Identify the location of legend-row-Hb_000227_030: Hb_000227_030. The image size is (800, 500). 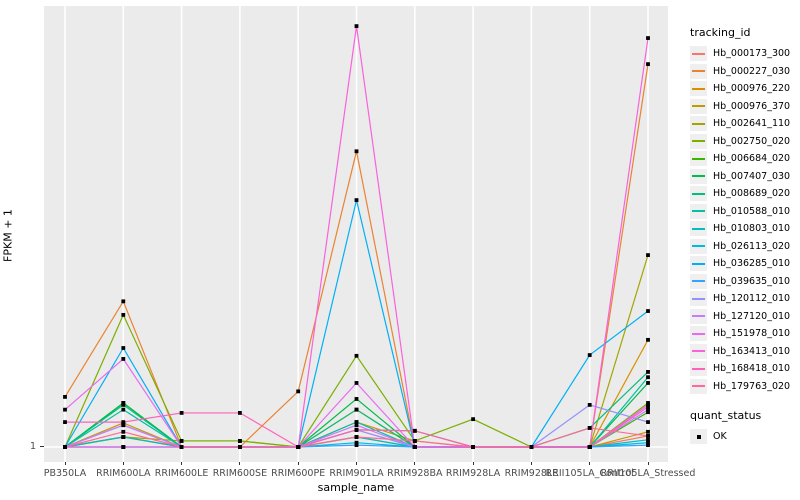
(744, 72).